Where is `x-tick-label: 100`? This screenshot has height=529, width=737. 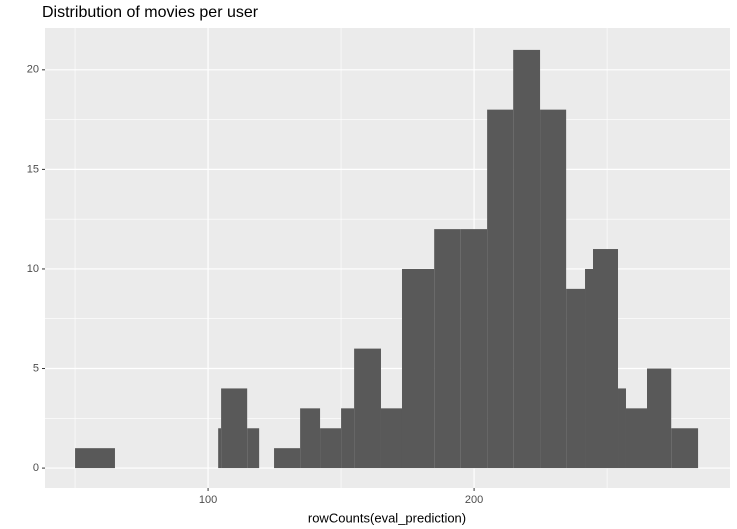 x-tick-label: 100 is located at coordinates (208, 500).